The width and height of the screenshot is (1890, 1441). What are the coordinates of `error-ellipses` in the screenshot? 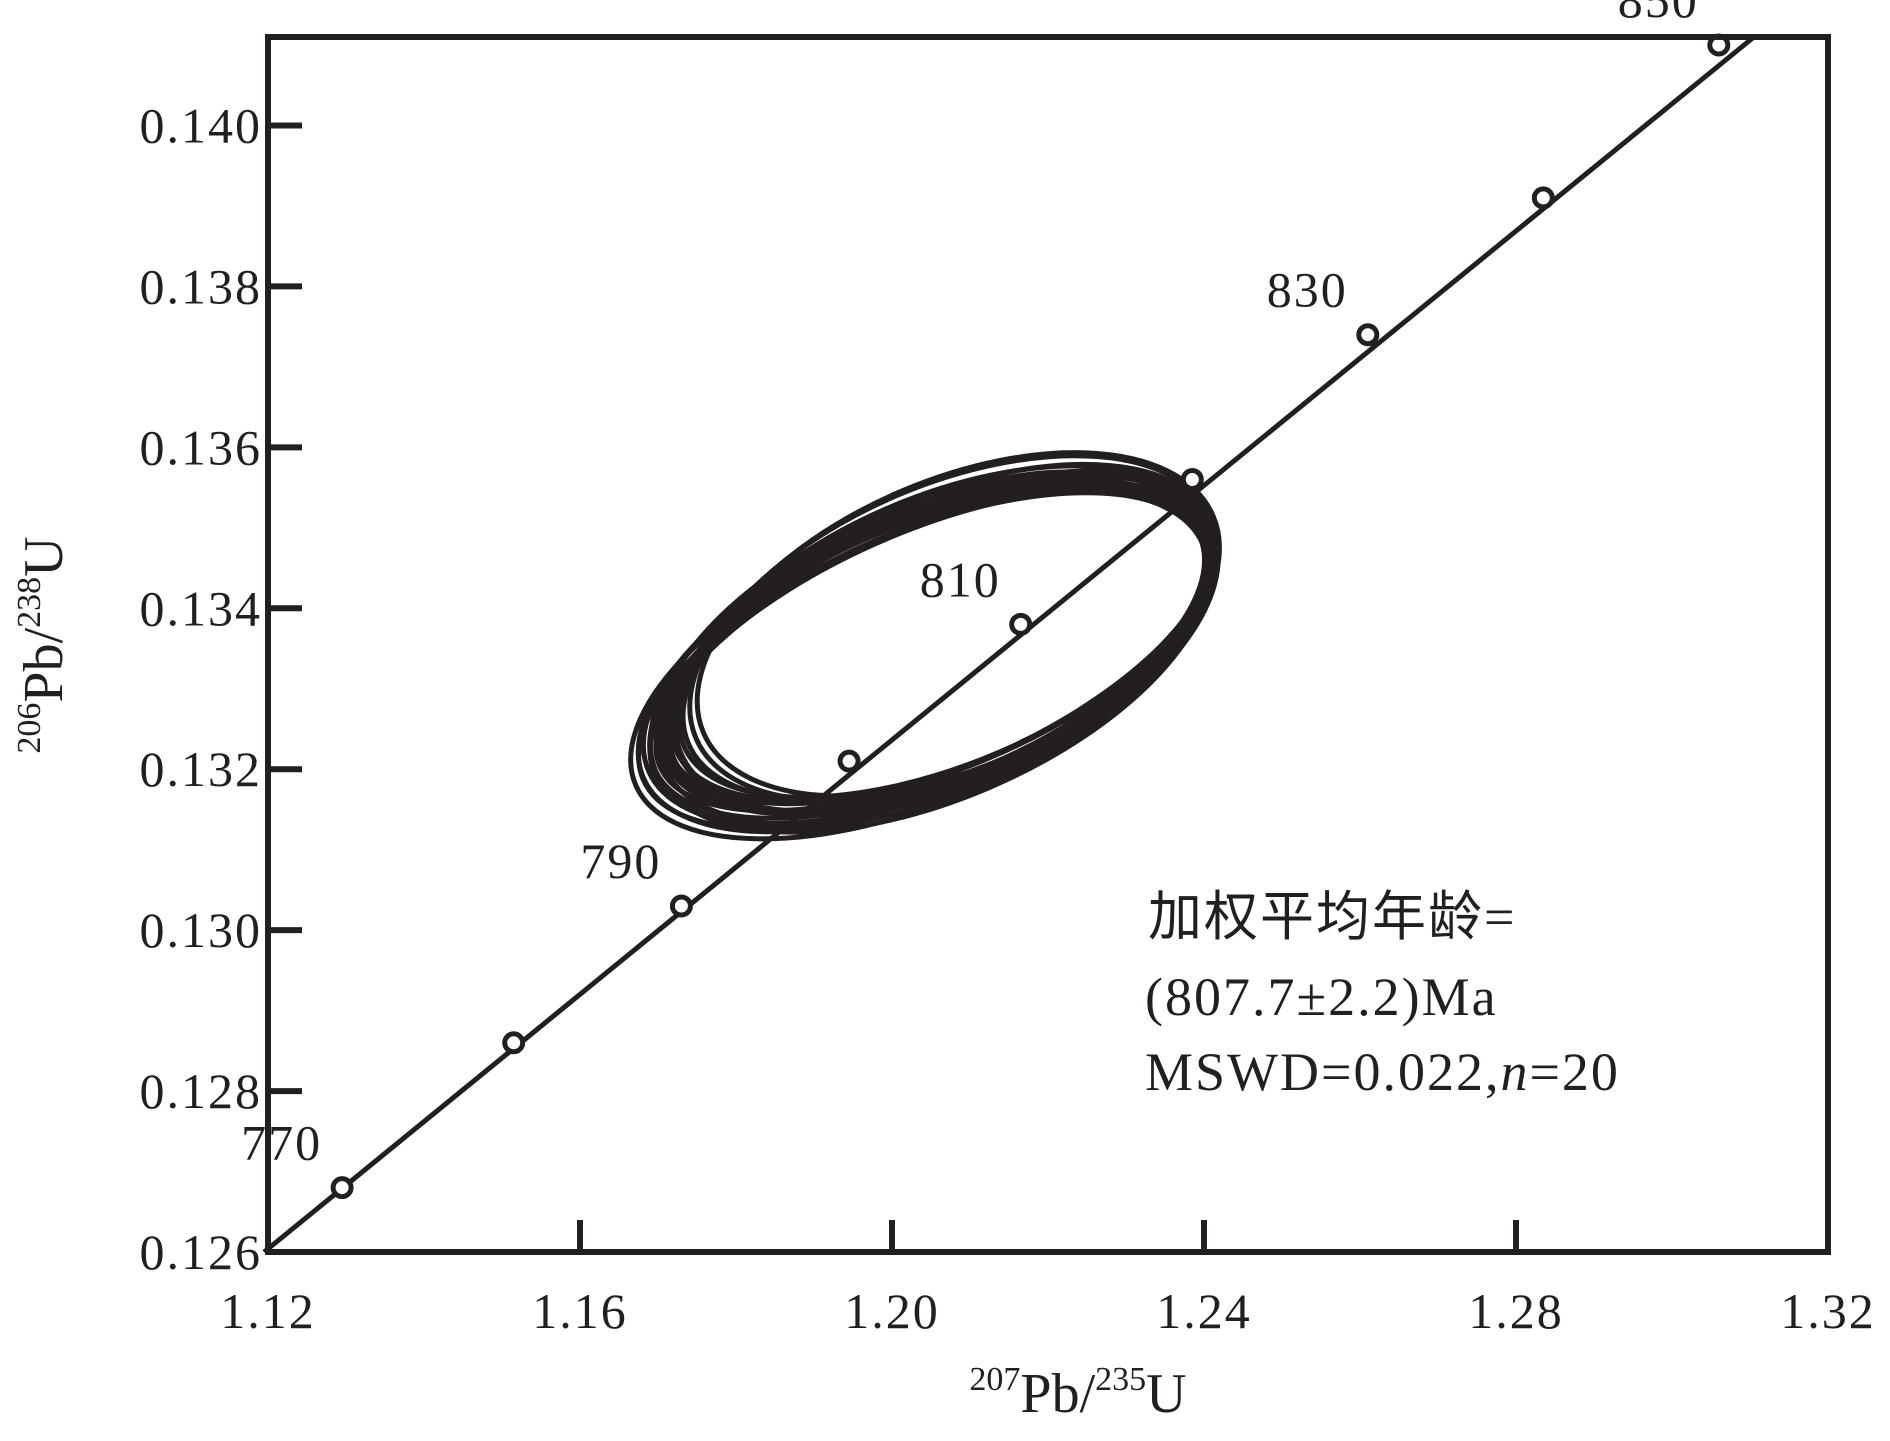 It's located at (925, 646).